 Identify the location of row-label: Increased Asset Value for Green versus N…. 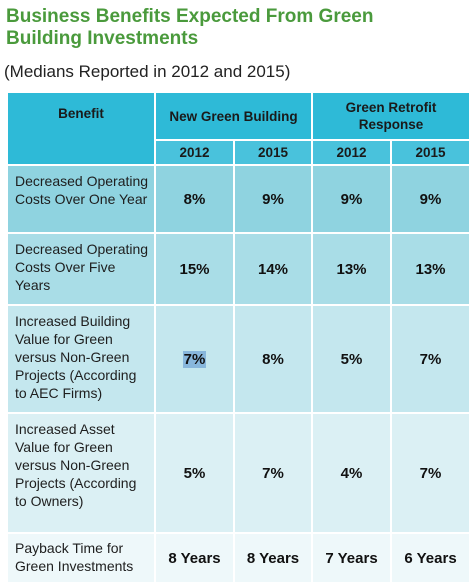
(81, 473).